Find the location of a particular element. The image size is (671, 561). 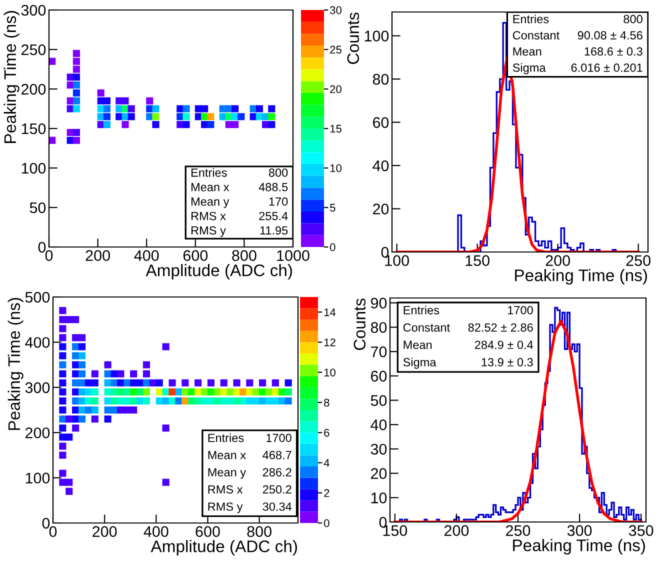

annotation: 286.2 is located at coordinates (277, 472).